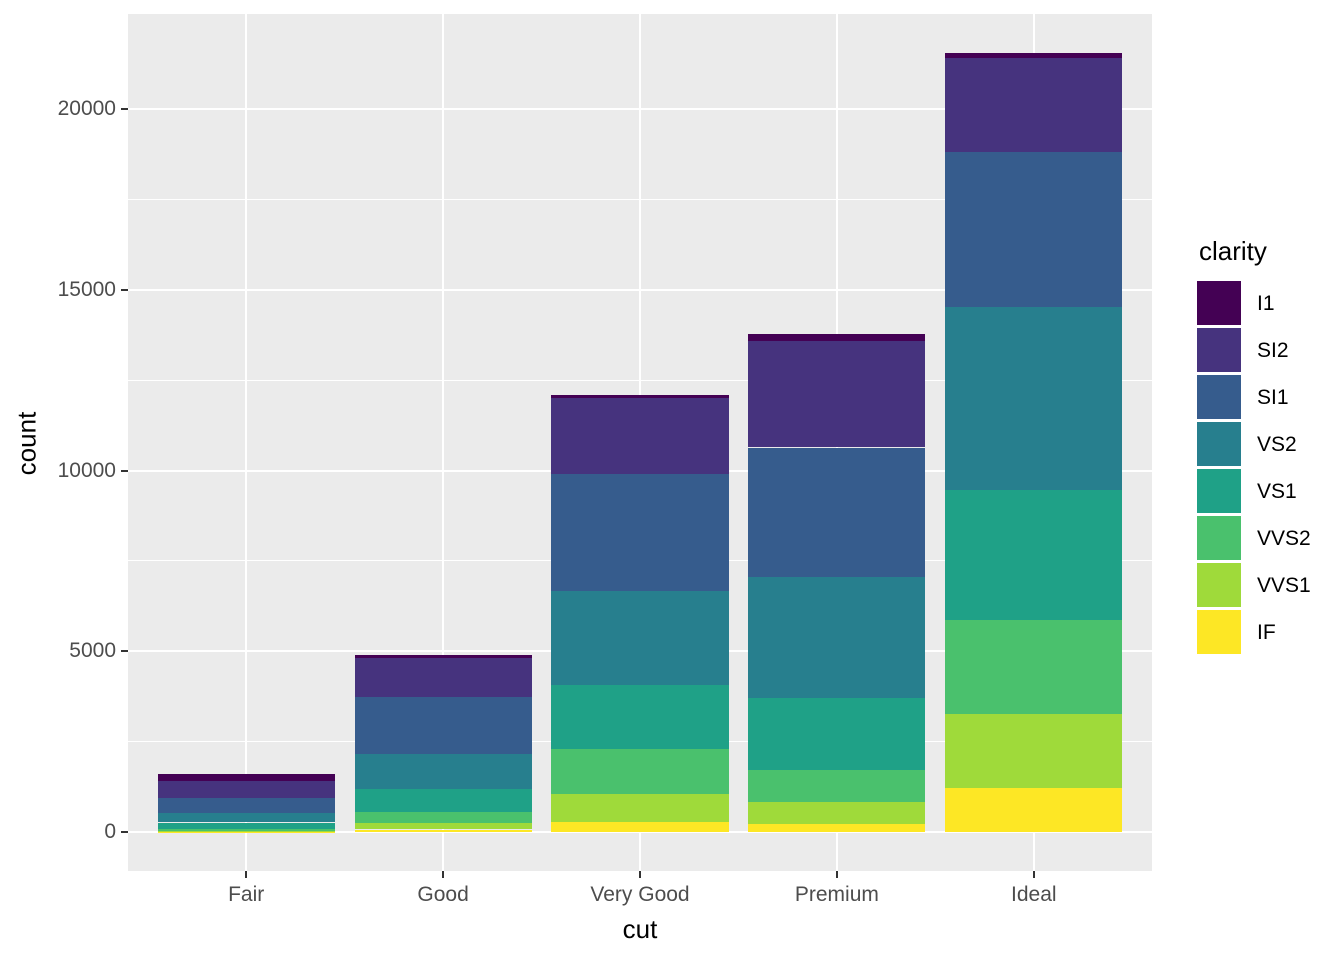 This screenshot has height=960, width=1344. Describe the element at coordinates (640, 929) in the screenshot. I see `x-axis-title: cut` at that location.